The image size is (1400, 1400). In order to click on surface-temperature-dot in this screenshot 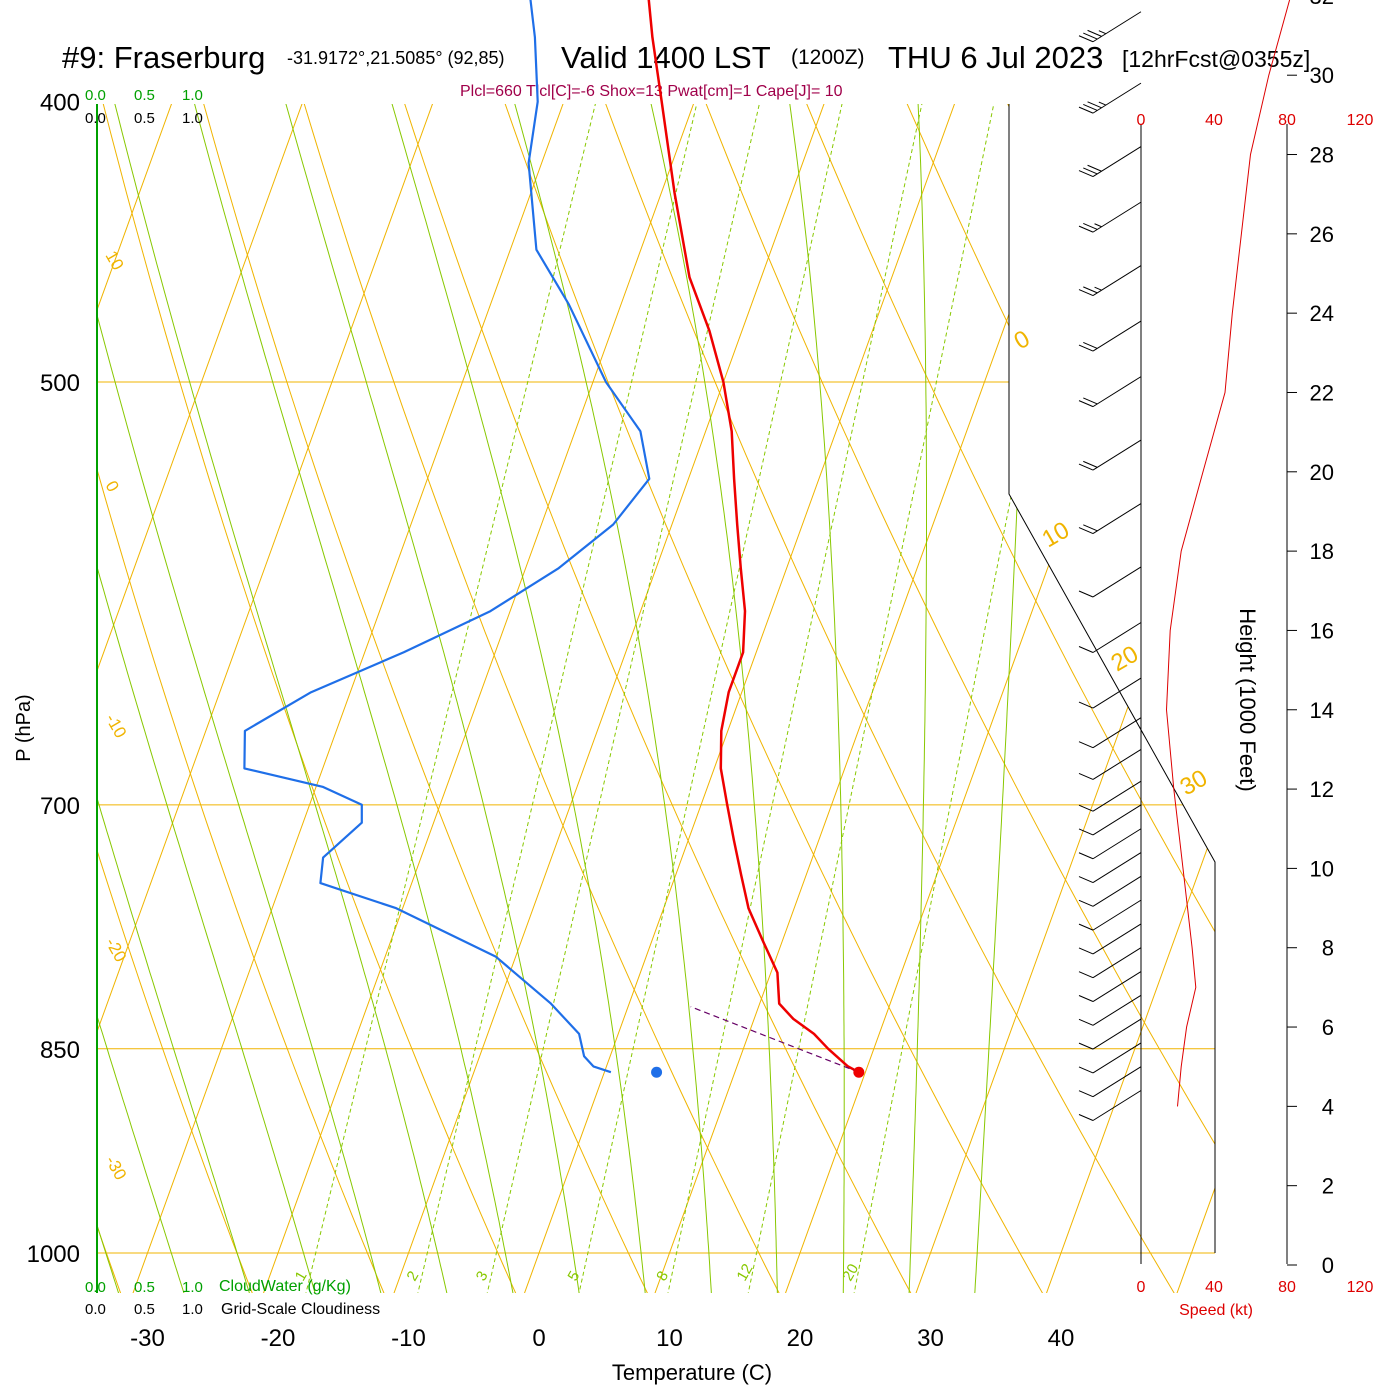, I will do `click(859, 1072)`.